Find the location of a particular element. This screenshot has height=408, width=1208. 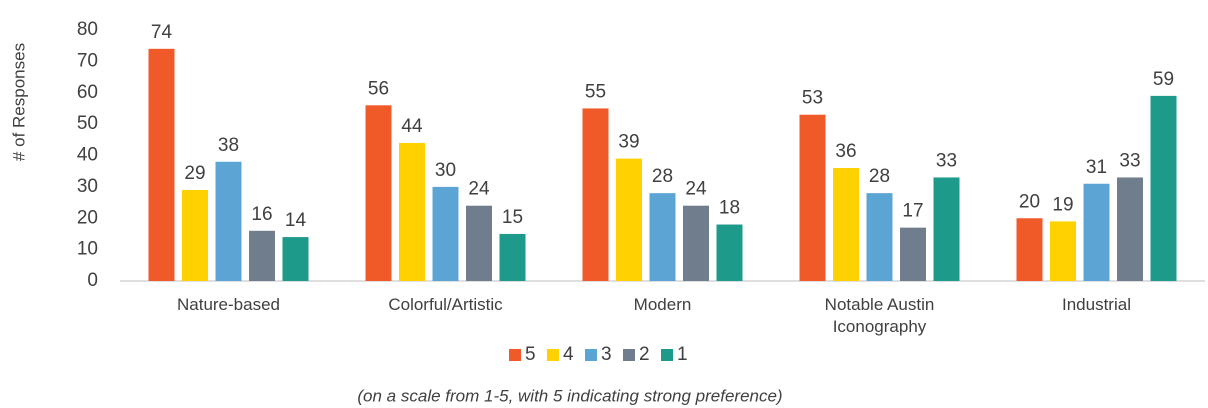

value-label: 44 is located at coordinates (412, 126).